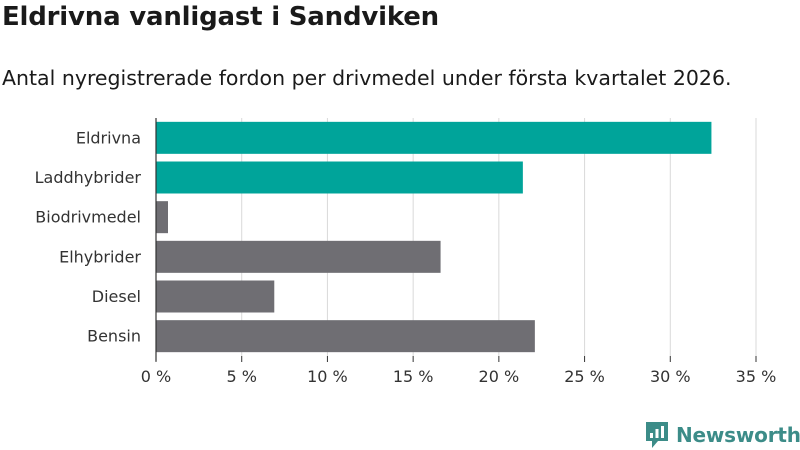 Image resolution: width=800 pixels, height=450 pixels. What do you see at coordinates (756, 376) in the screenshot?
I see `x-tick-label-7: 35 %` at bounding box center [756, 376].